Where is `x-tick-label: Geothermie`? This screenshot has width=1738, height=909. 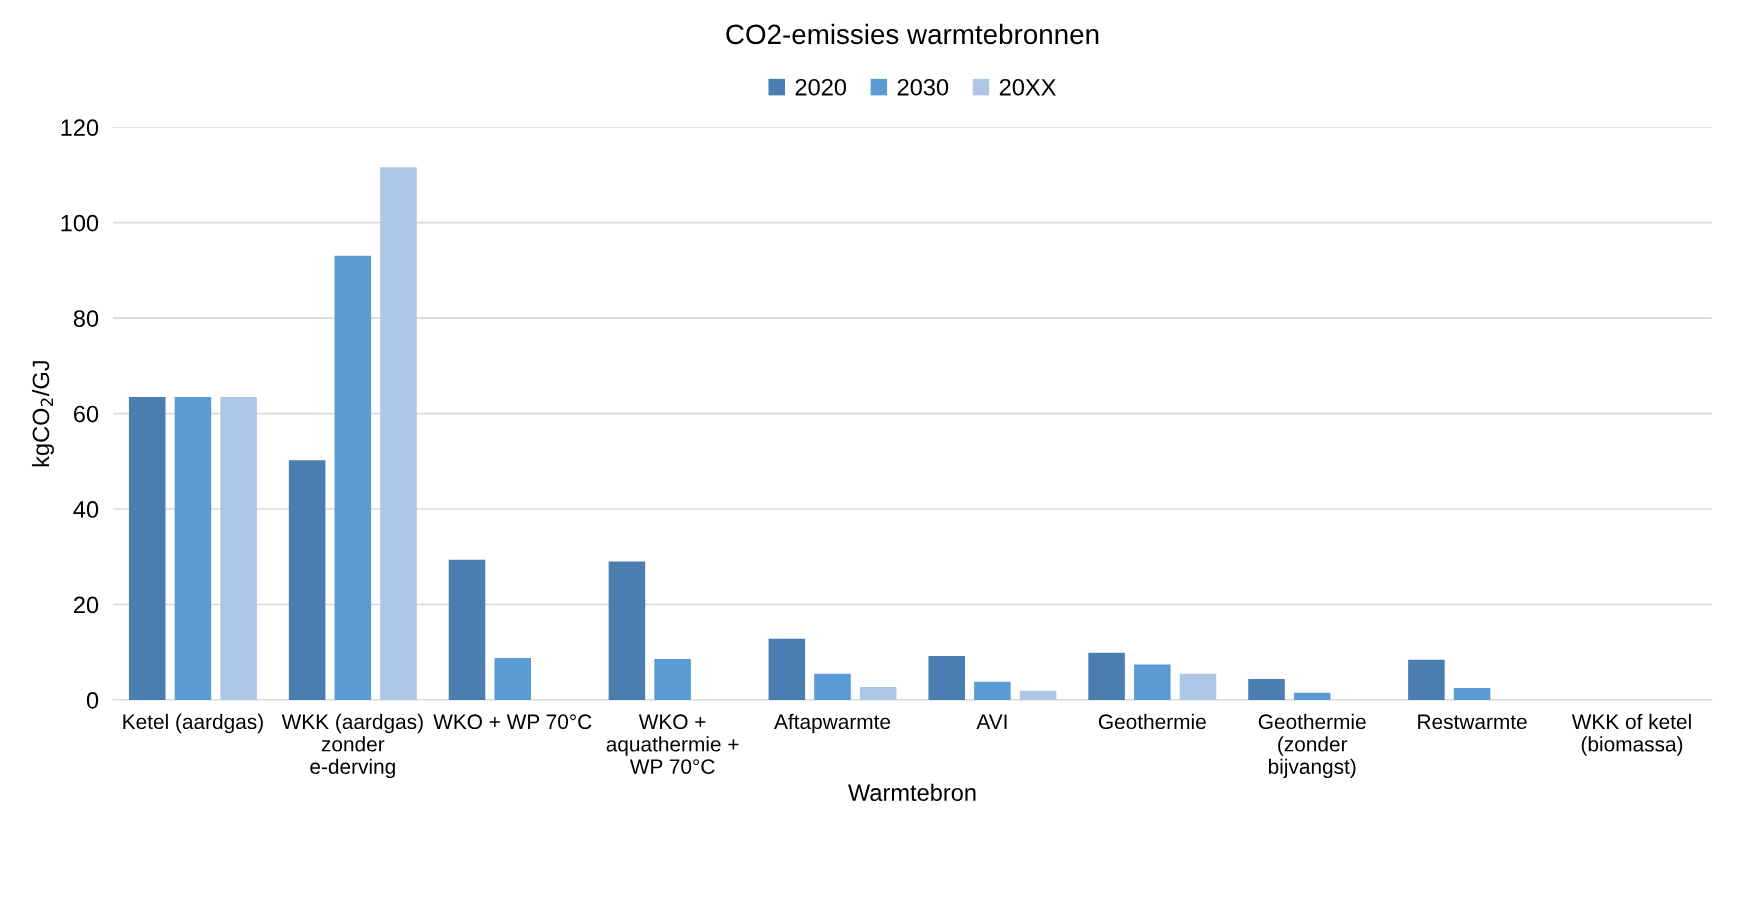 x-tick-label: Geothermie is located at coordinates (1152, 721).